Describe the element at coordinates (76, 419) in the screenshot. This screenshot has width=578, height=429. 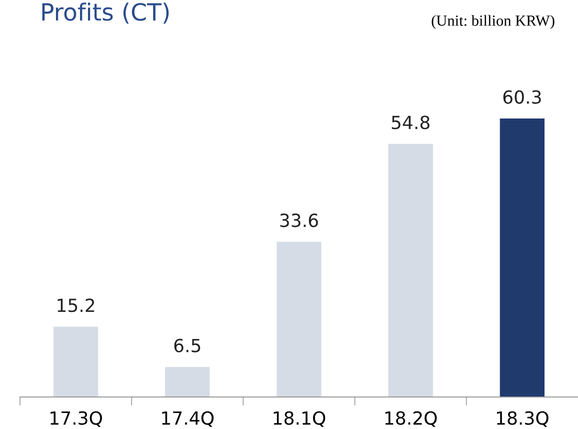
I see `x-tick-label: 17.3Q` at that location.